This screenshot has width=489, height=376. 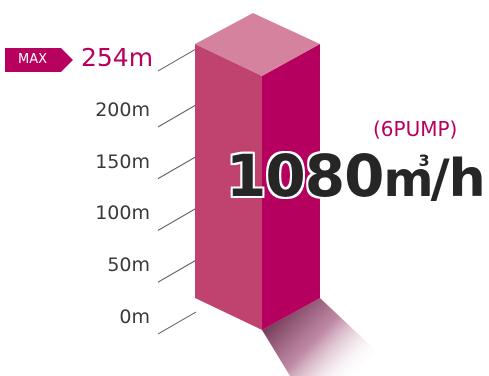 I want to click on flow-rate-unit-base: m, so click(x=408, y=180).